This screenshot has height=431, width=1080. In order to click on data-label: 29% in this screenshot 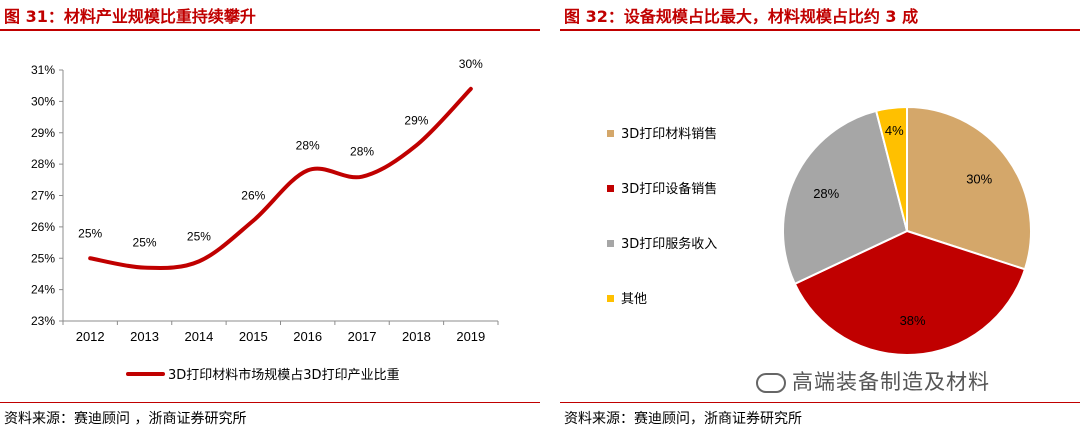, I will do `click(416, 120)`.